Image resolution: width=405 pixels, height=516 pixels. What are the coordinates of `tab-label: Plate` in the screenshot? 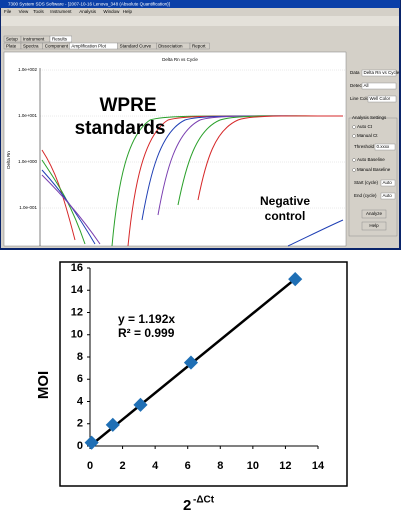 It's located at (11, 45).